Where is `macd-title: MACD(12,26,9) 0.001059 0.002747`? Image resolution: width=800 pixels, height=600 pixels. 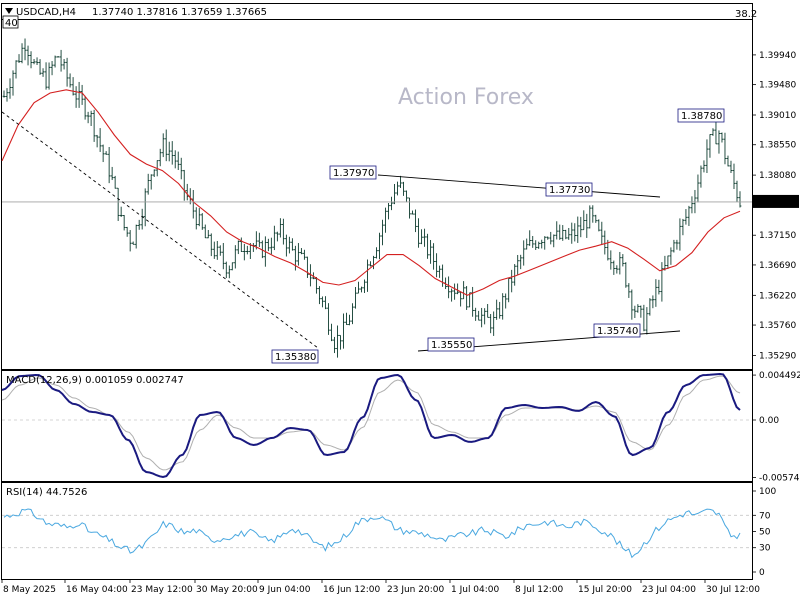 macd-title: MACD(12,26,9) 0.001059 0.002747 is located at coordinates (95, 380).